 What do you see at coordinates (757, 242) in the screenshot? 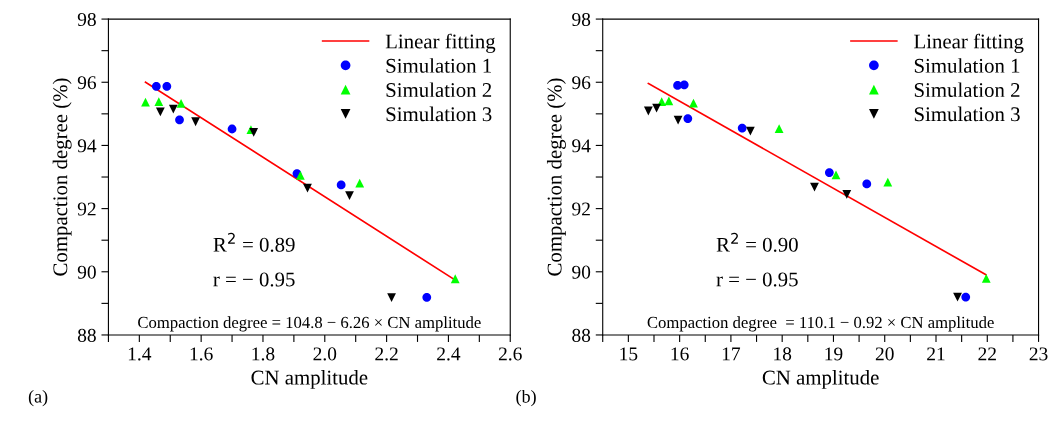
I see `annotation: R$^{2}$ = 0.90` at bounding box center [757, 242].